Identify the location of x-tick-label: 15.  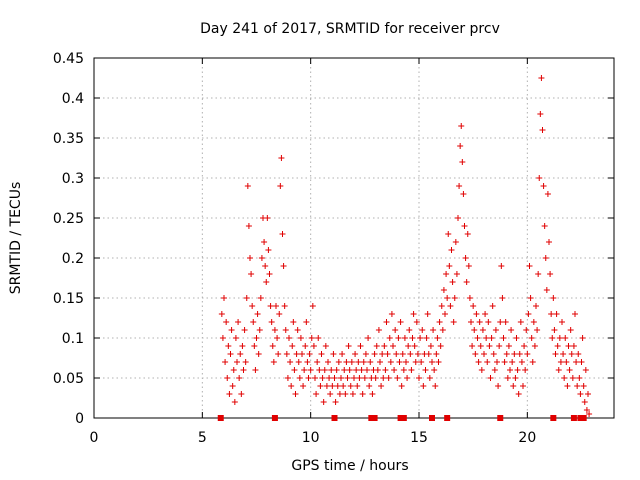
(419, 438).